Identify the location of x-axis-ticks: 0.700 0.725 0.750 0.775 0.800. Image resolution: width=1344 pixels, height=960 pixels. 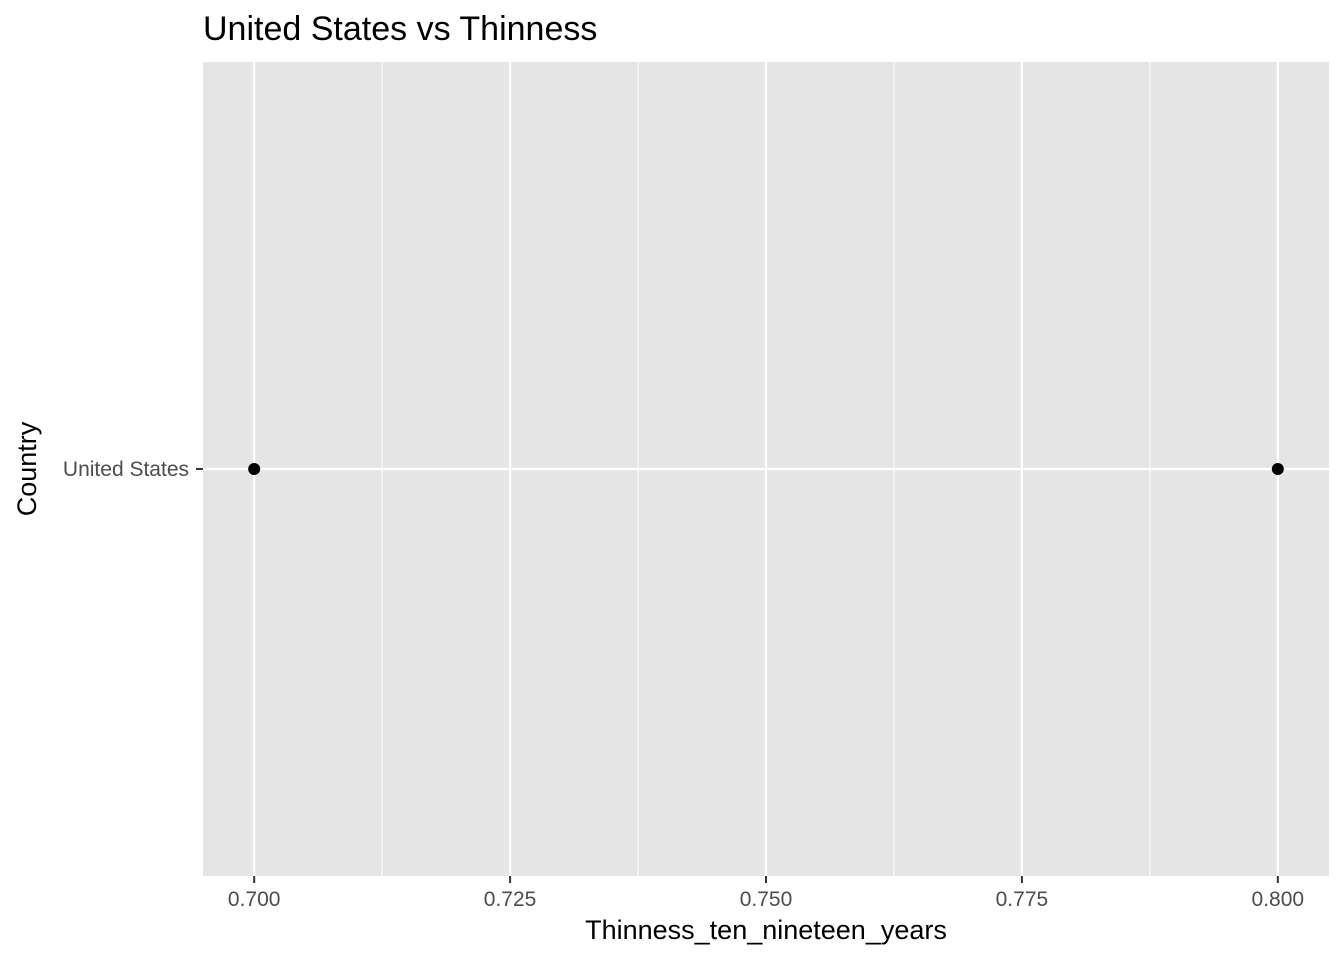
(766, 893).